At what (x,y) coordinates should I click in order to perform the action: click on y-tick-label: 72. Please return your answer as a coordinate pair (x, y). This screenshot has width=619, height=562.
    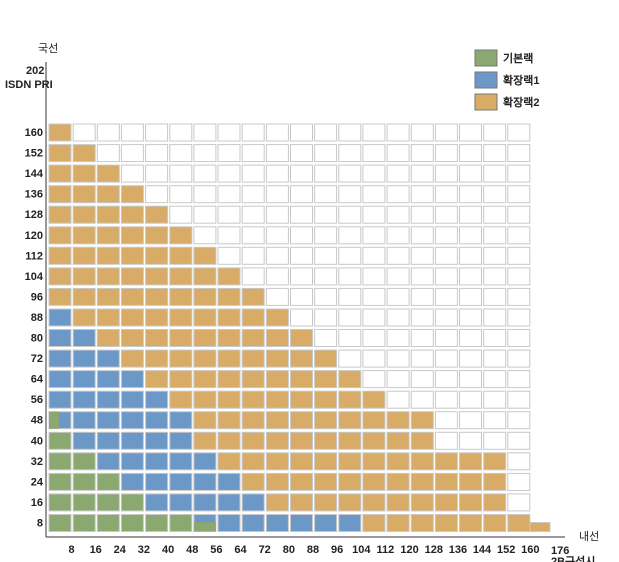
    Looking at the image, I should click on (37, 359).